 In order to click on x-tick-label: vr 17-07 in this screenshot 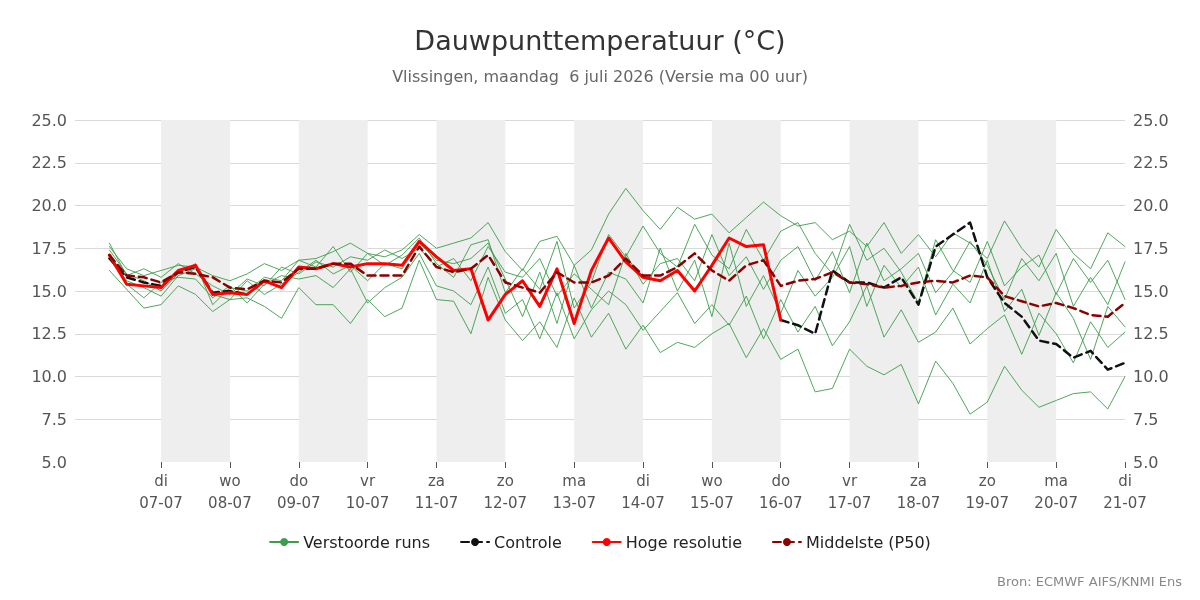, I will do `click(849, 492)`.